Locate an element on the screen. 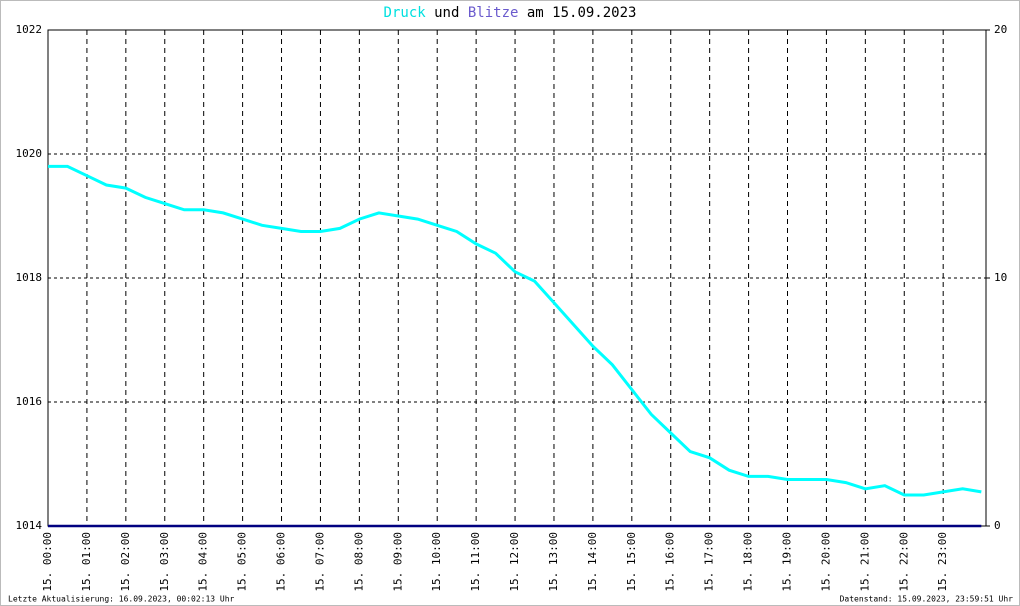 This screenshot has height=606, width=1020. x-tick-label: 15. 21:00 is located at coordinates (864, 562).